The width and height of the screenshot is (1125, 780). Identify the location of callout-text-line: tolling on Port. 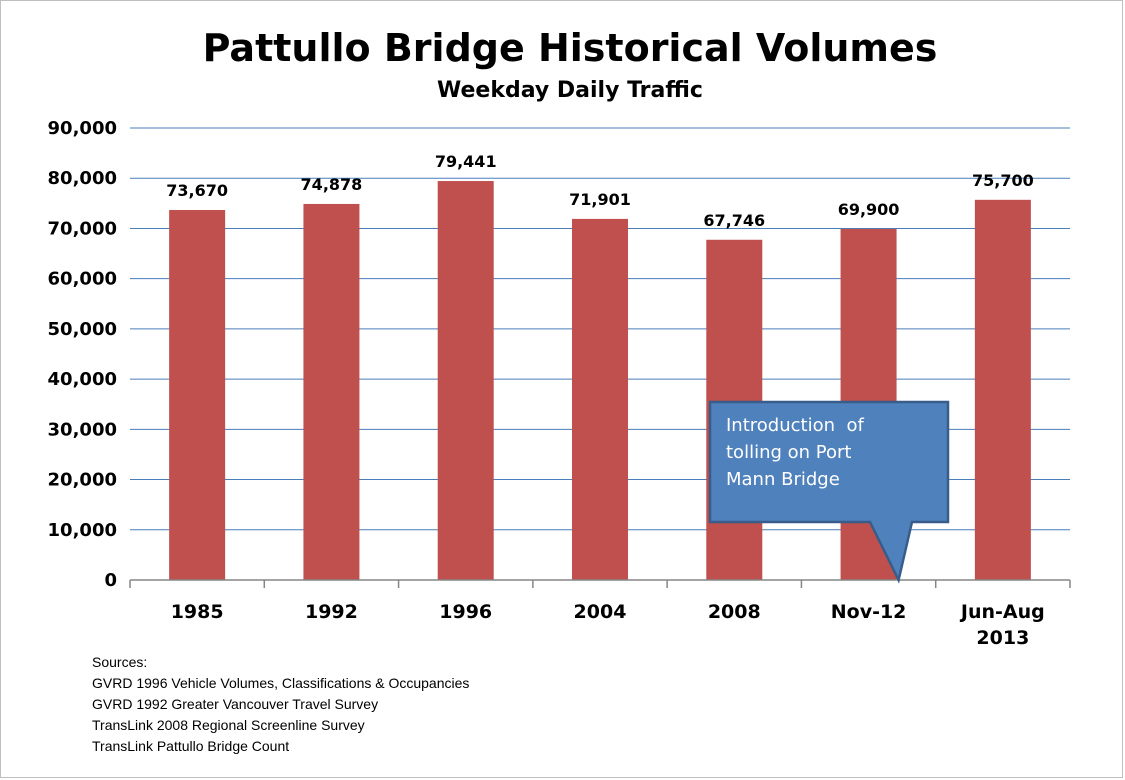
(788, 452).